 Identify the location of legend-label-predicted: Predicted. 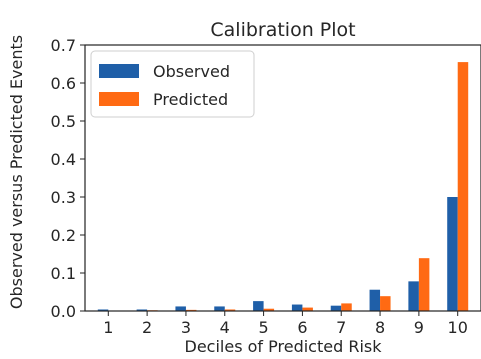
(190, 99).